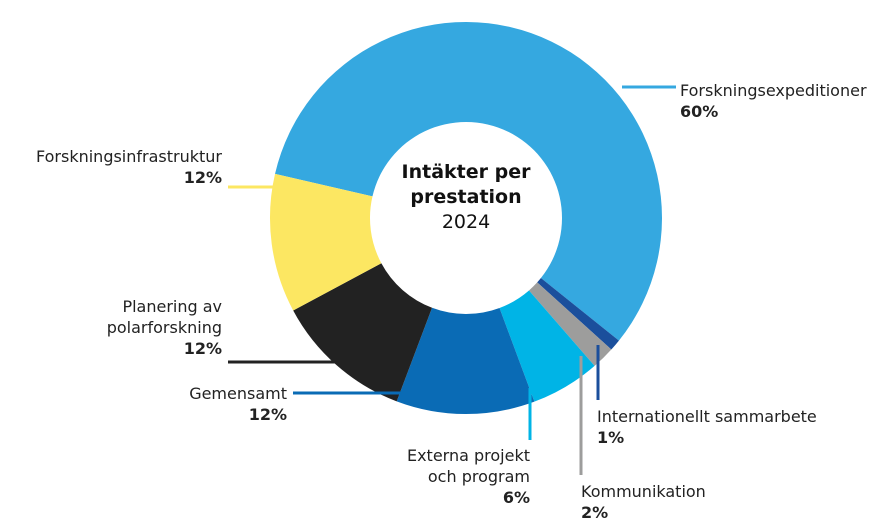 The image size is (893, 526). What do you see at coordinates (786, 101) in the screenshot?
I see `slice-label: Forskningsexpeditioner 60%` at bounding box center [786, 101].